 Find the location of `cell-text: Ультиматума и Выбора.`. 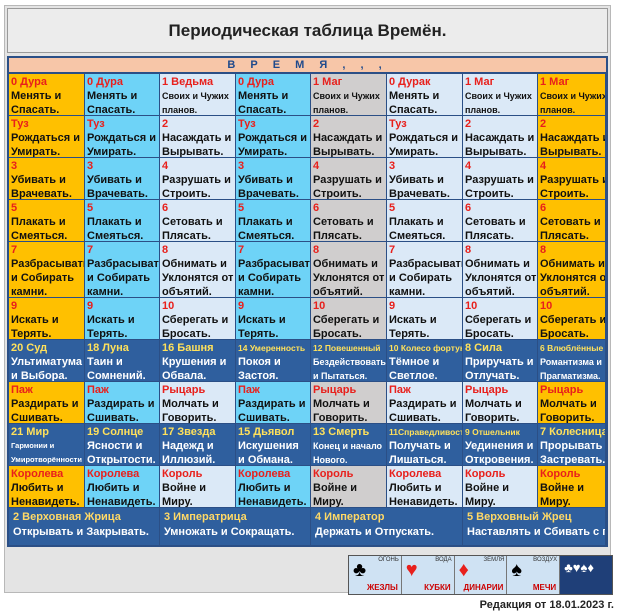

cell-text: Ультиматума и Выбора. is located at coordinates (46, 368).